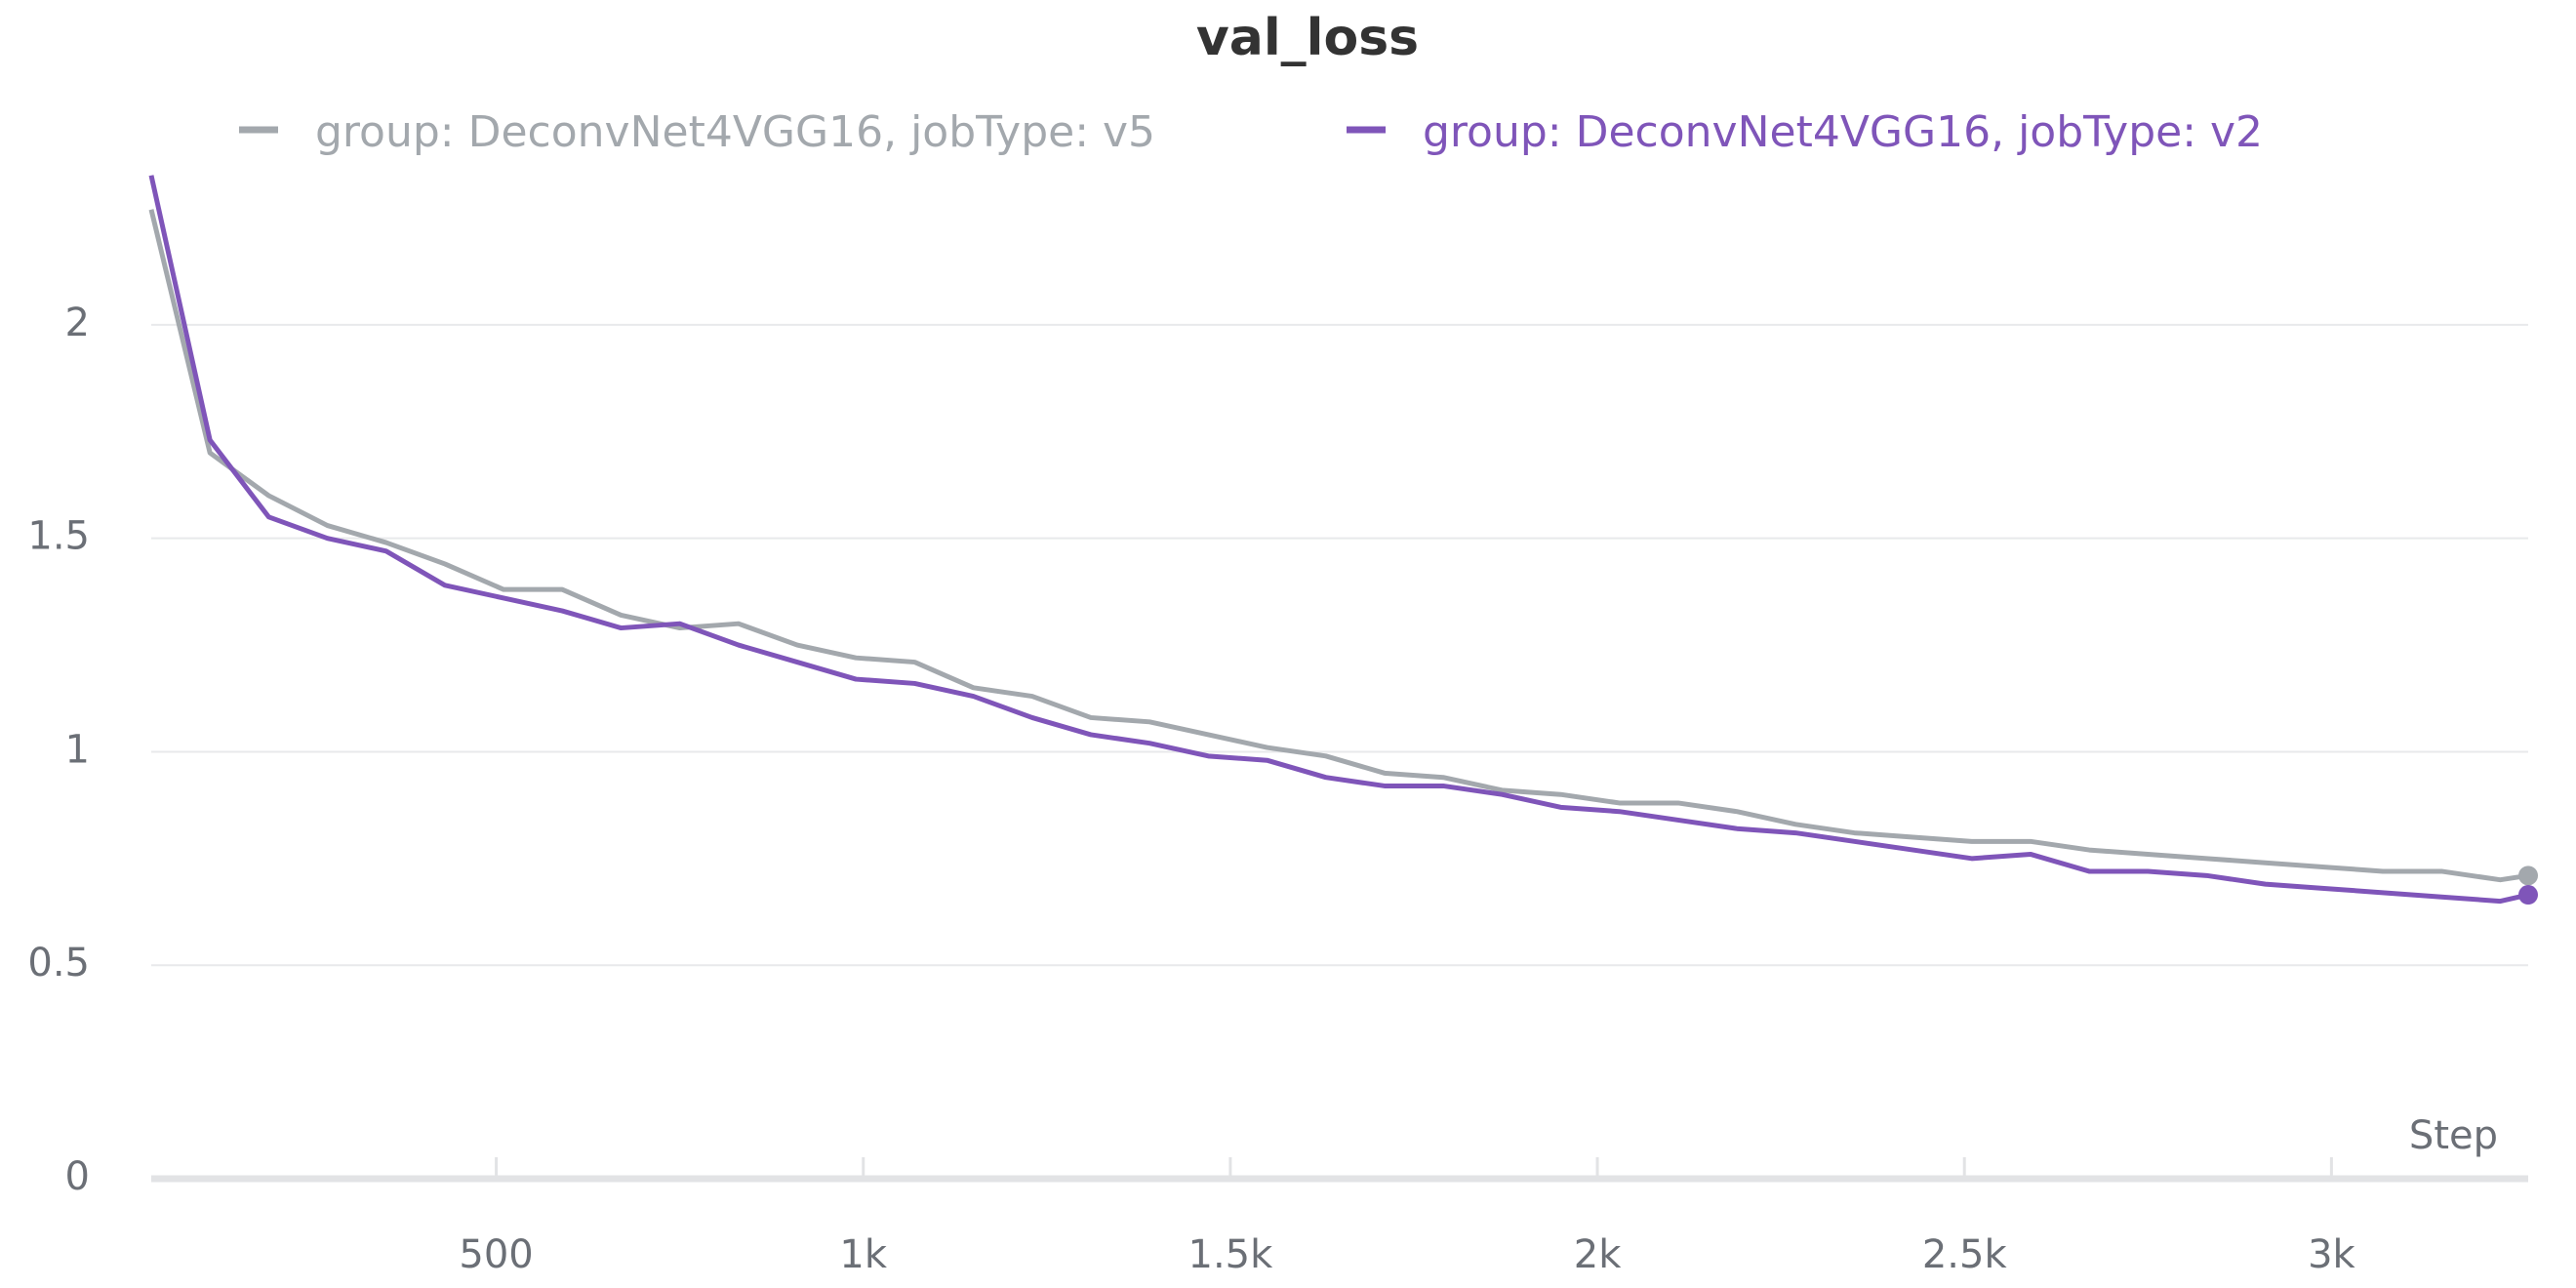 The height and width of the screenshot is (1288, 2576). Describe the element at coordinates (1965, 1254) in the screenshot. I see `x-tick-label: 2.5k` at that location.